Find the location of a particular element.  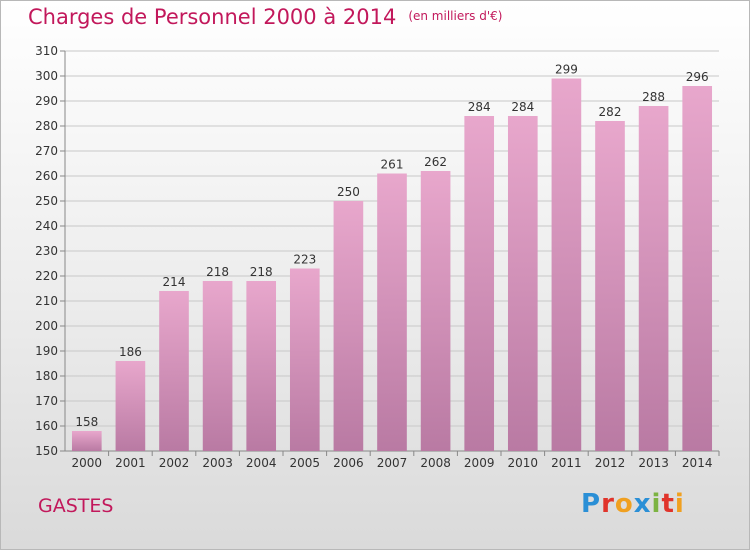

x-tick-label: 2013 is located at coordinates (653, 463).